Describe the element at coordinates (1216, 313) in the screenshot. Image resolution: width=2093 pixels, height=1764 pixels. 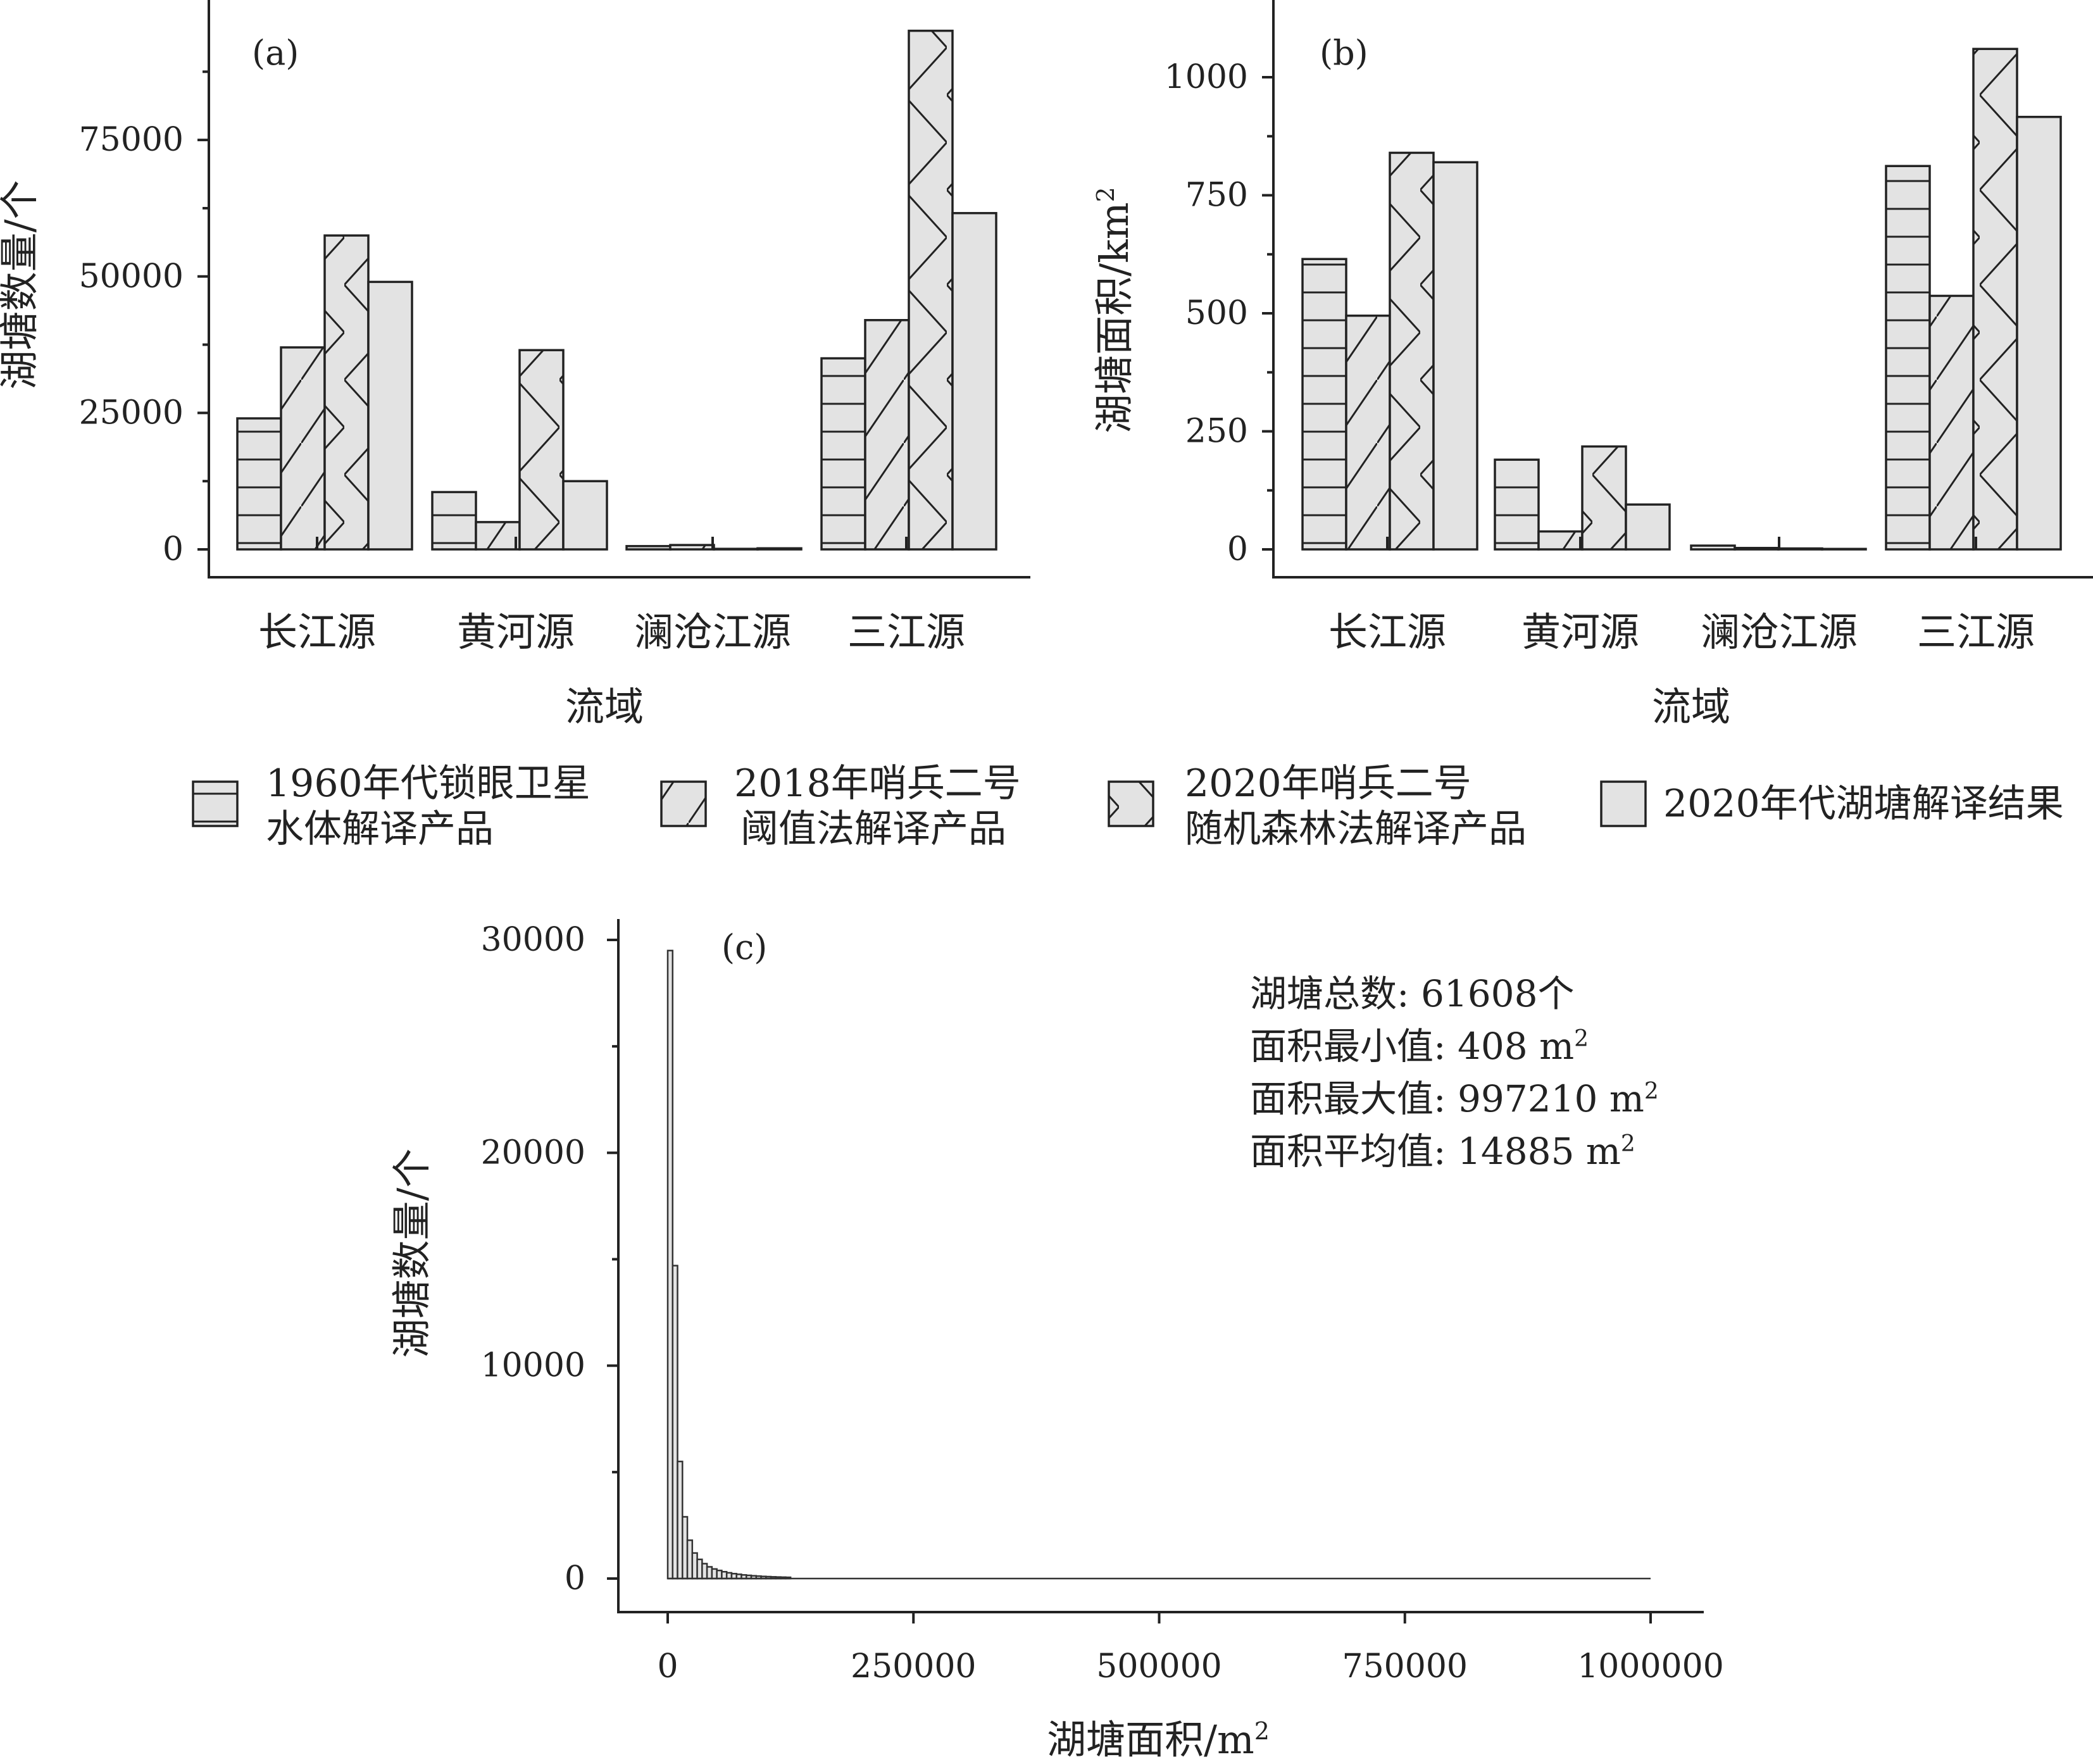
I see `ytick-label: 500` at that location.